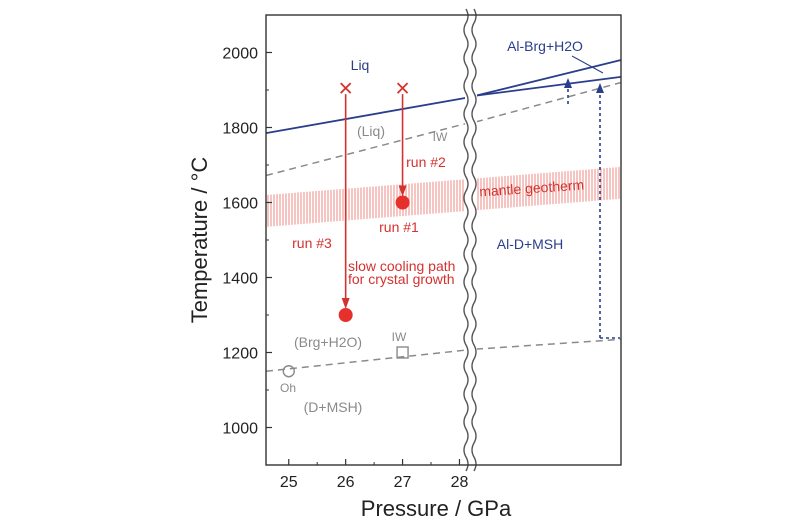  What do you see at coordinates (288, 388) in the screenshot?
I see `label-oh: Oh` at bounding box center [288, 388].